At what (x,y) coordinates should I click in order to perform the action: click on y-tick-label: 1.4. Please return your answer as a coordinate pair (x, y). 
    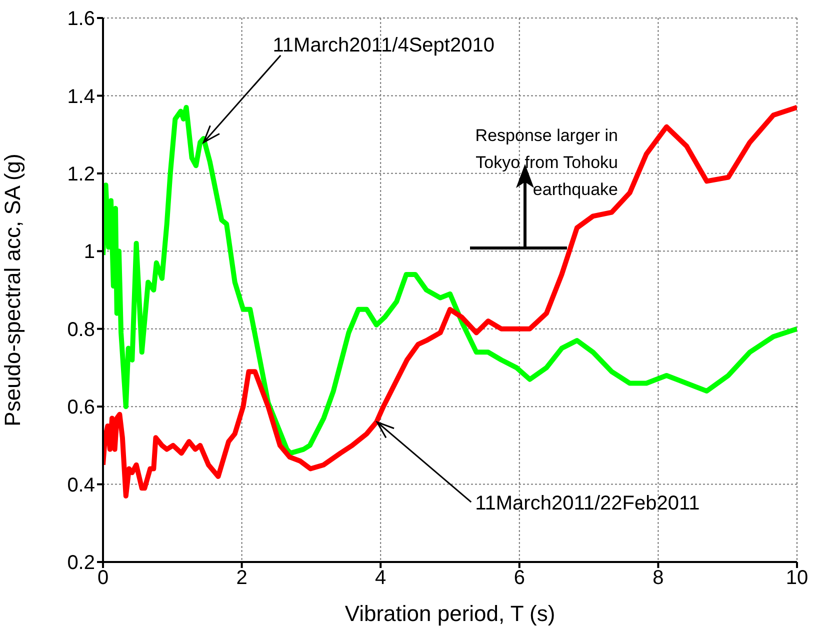
    Looking at the image, I should click on (81, 97).